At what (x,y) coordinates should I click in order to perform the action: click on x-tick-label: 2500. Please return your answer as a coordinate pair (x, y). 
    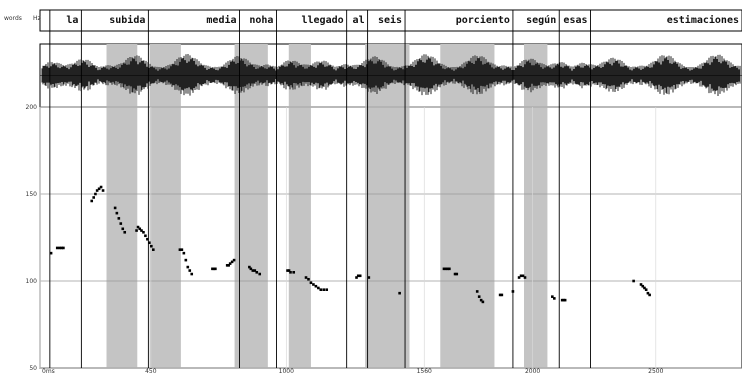
    Looking at the image, I should click on (655, 371).